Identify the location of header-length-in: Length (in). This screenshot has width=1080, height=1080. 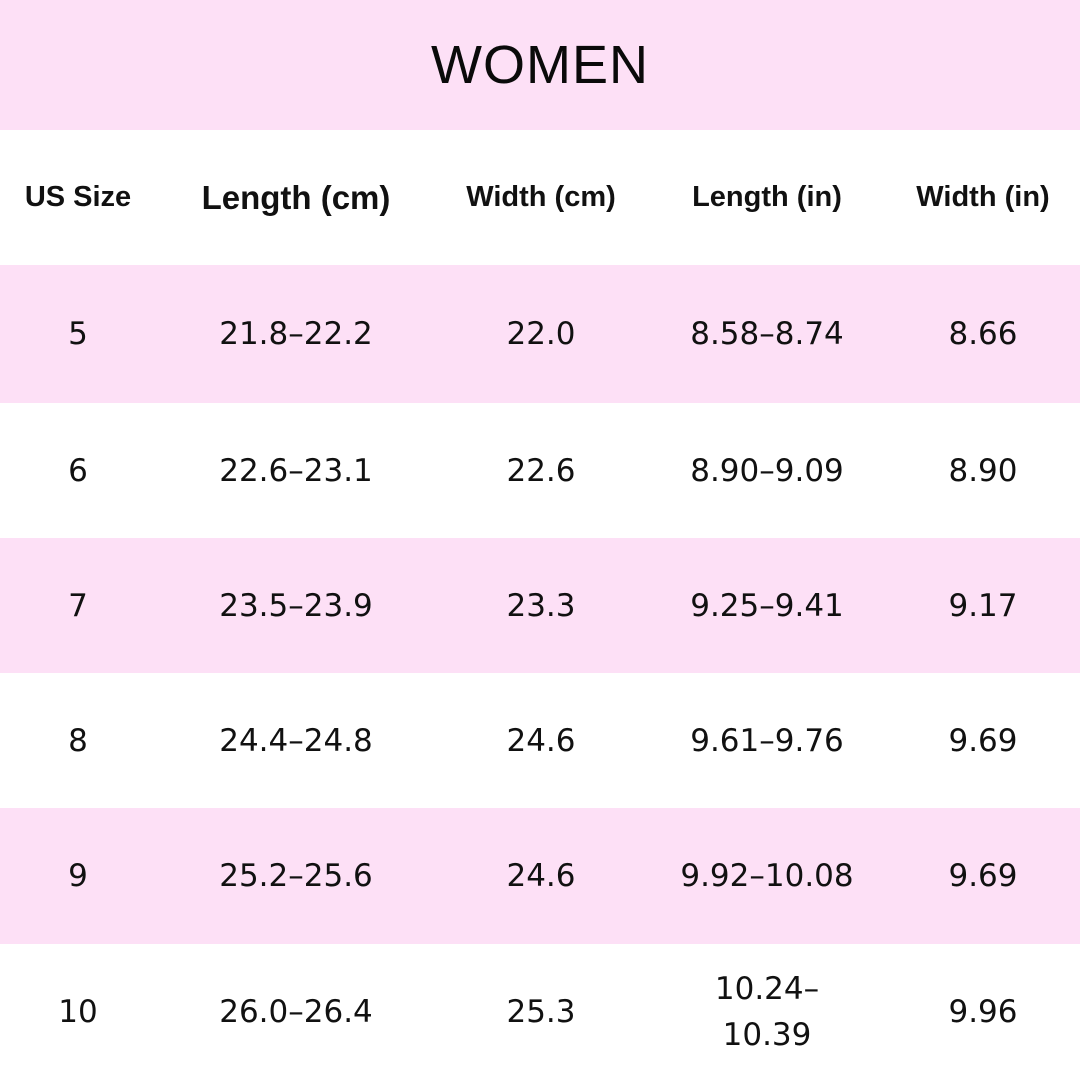
(767, 197).